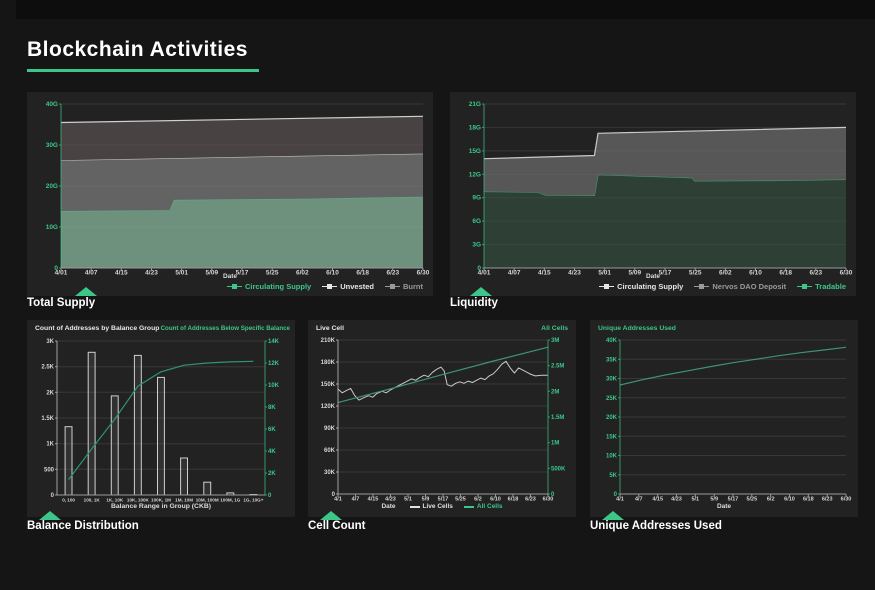  What do you see at coordinates (612, 418) in the screenshot?
I see `svg-text: 20K` at bounding box center [612, 418].